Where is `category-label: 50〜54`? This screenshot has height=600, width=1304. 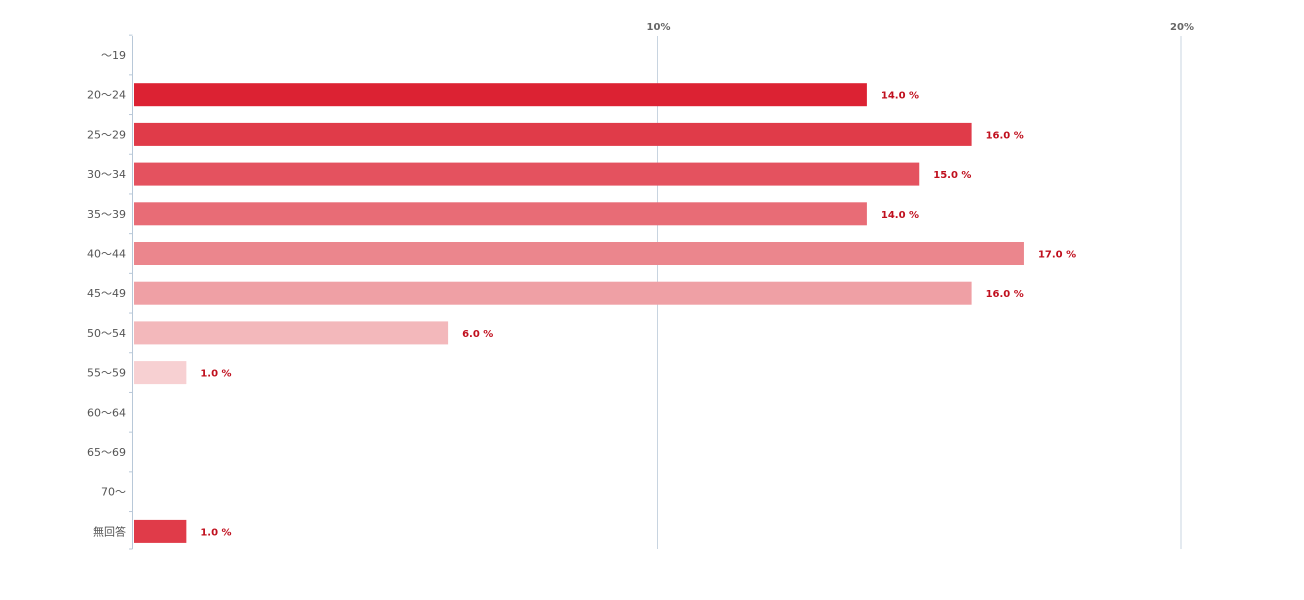
category-label: 50〜54 is located at coordinates (106, 333).